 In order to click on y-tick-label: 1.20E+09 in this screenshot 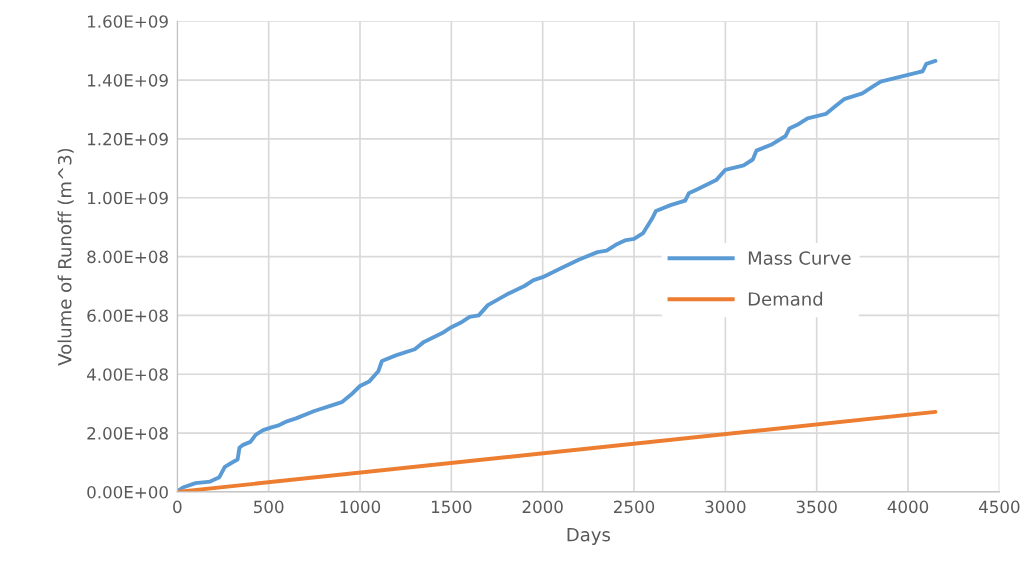, I will do `click(128, 139)`.